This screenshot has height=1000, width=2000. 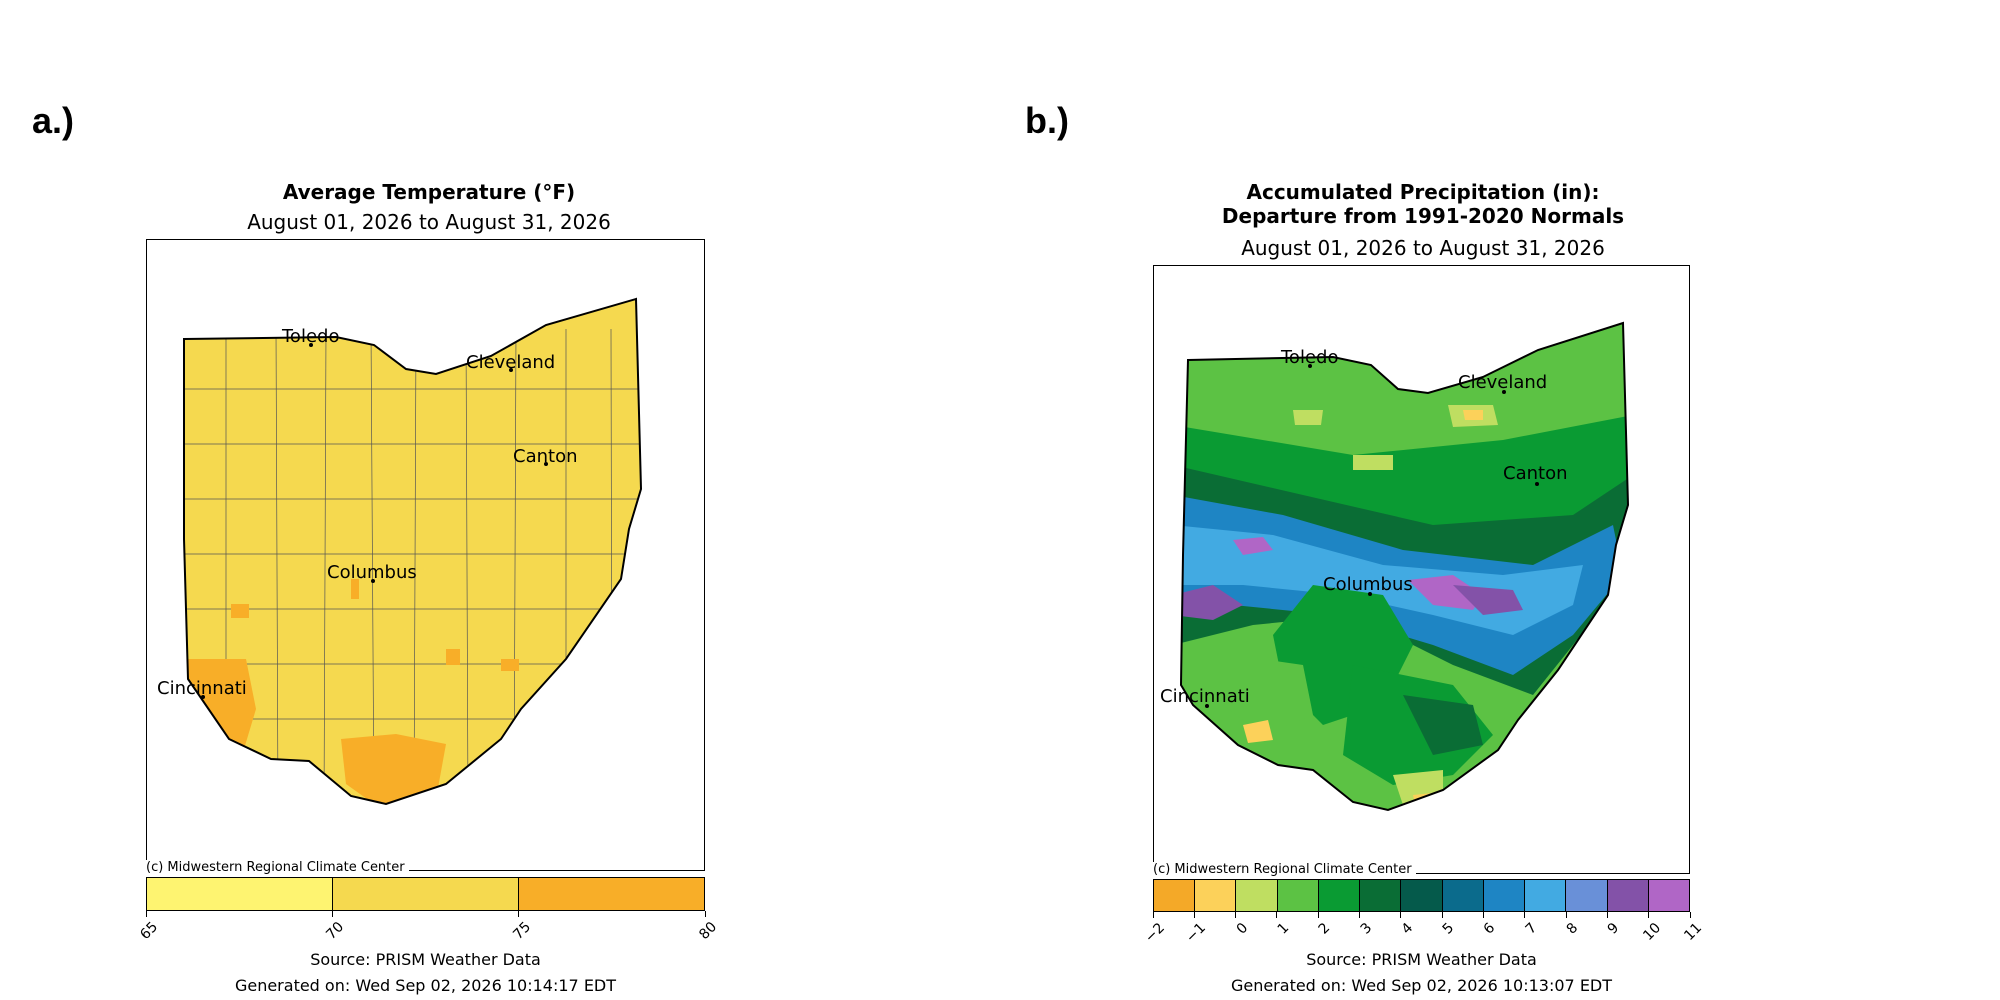 What do you see at coordinates (1421, 959) in the screenshot?
I see `panel-b-source: Source: PRISM Weather Data` at bounding box center [1421, 959].